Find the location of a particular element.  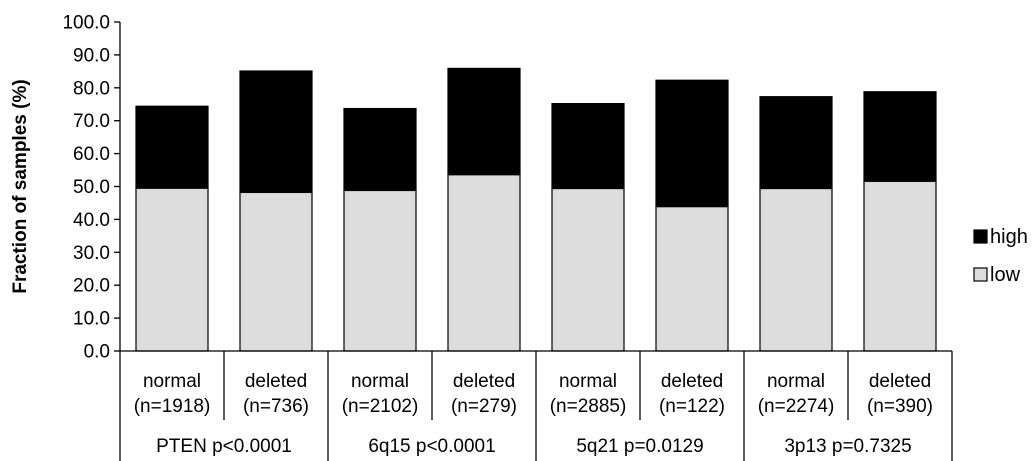

category-n-label: (n=1918) is located at coordinates (172, 406).